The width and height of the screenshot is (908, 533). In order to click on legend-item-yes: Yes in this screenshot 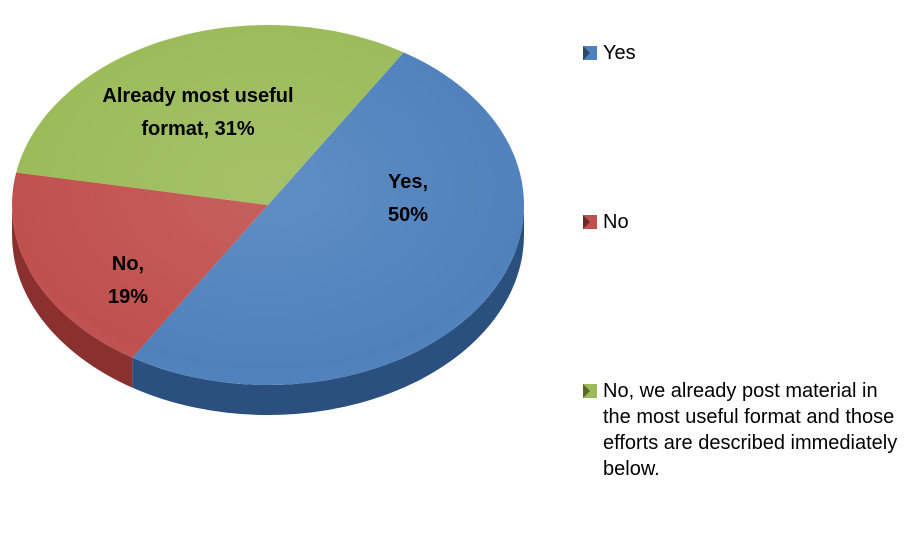, I will do `click(743, 53)`.